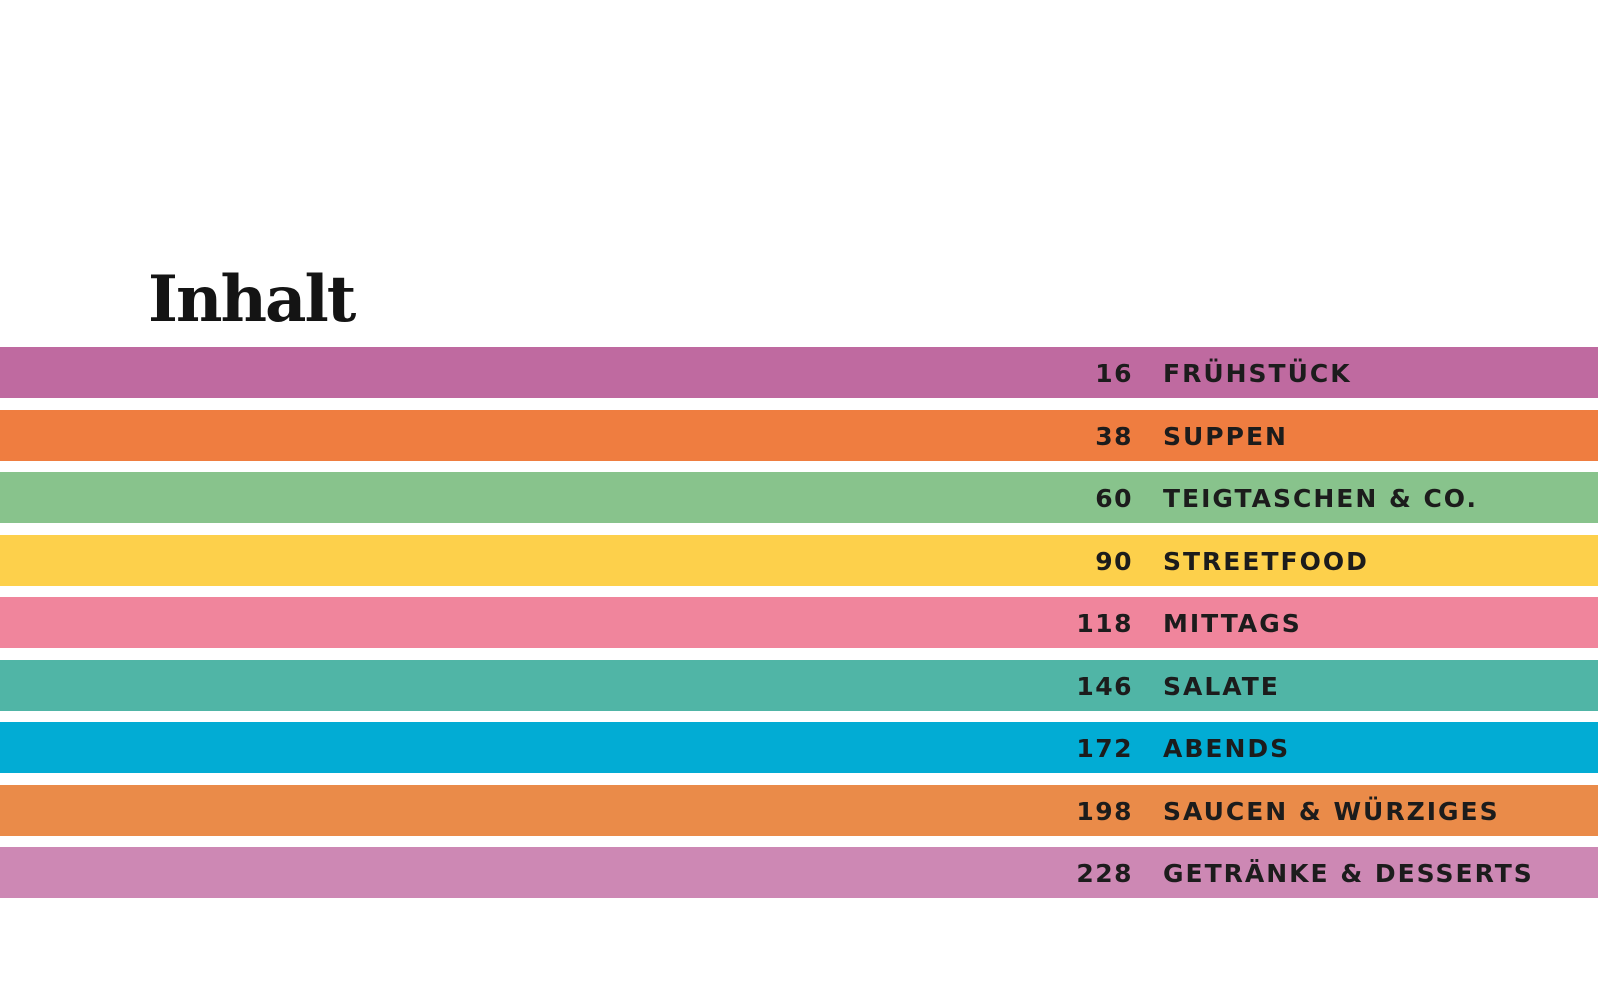 The height and width of the screenshot is (1000, 1598). Describe the element at coordinates (799, 872) in the screenshot. I see `toc-entry-getraenke: 228 GETRÄNKE & DESSERTS` at that location.